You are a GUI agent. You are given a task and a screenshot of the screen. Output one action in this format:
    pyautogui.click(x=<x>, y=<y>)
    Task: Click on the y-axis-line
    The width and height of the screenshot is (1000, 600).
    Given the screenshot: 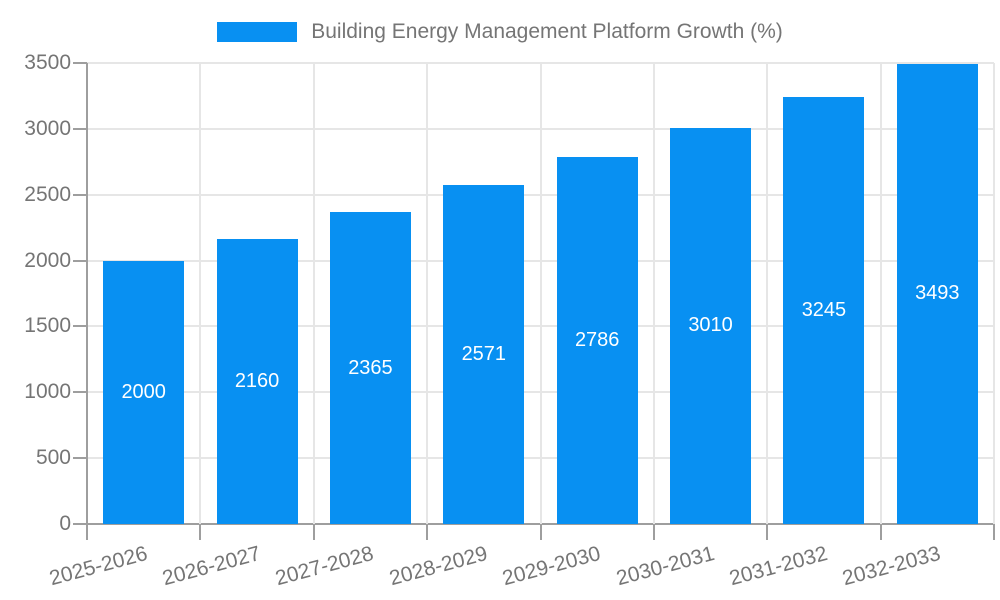 What is the action you would take?
    pyautogui.click(x=87, y=293)
    